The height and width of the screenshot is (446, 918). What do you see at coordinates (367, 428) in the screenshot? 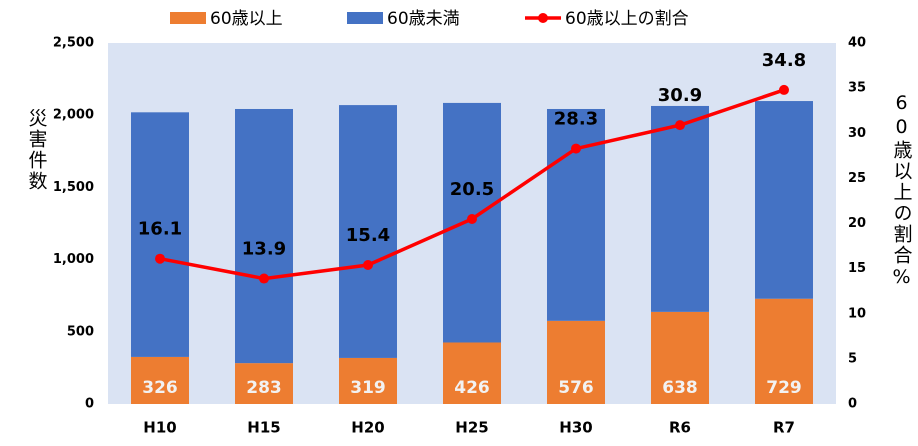
I see `x-tick-label: H20` at bounding box center [367, 428].